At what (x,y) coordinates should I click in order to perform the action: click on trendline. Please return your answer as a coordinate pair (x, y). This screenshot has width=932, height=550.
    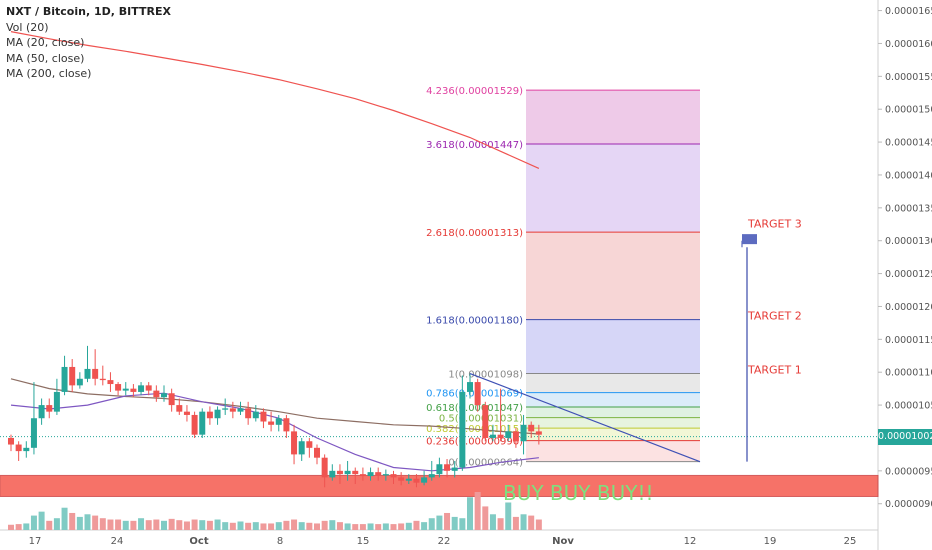
    Looking at the image, I should click on (585, 417).